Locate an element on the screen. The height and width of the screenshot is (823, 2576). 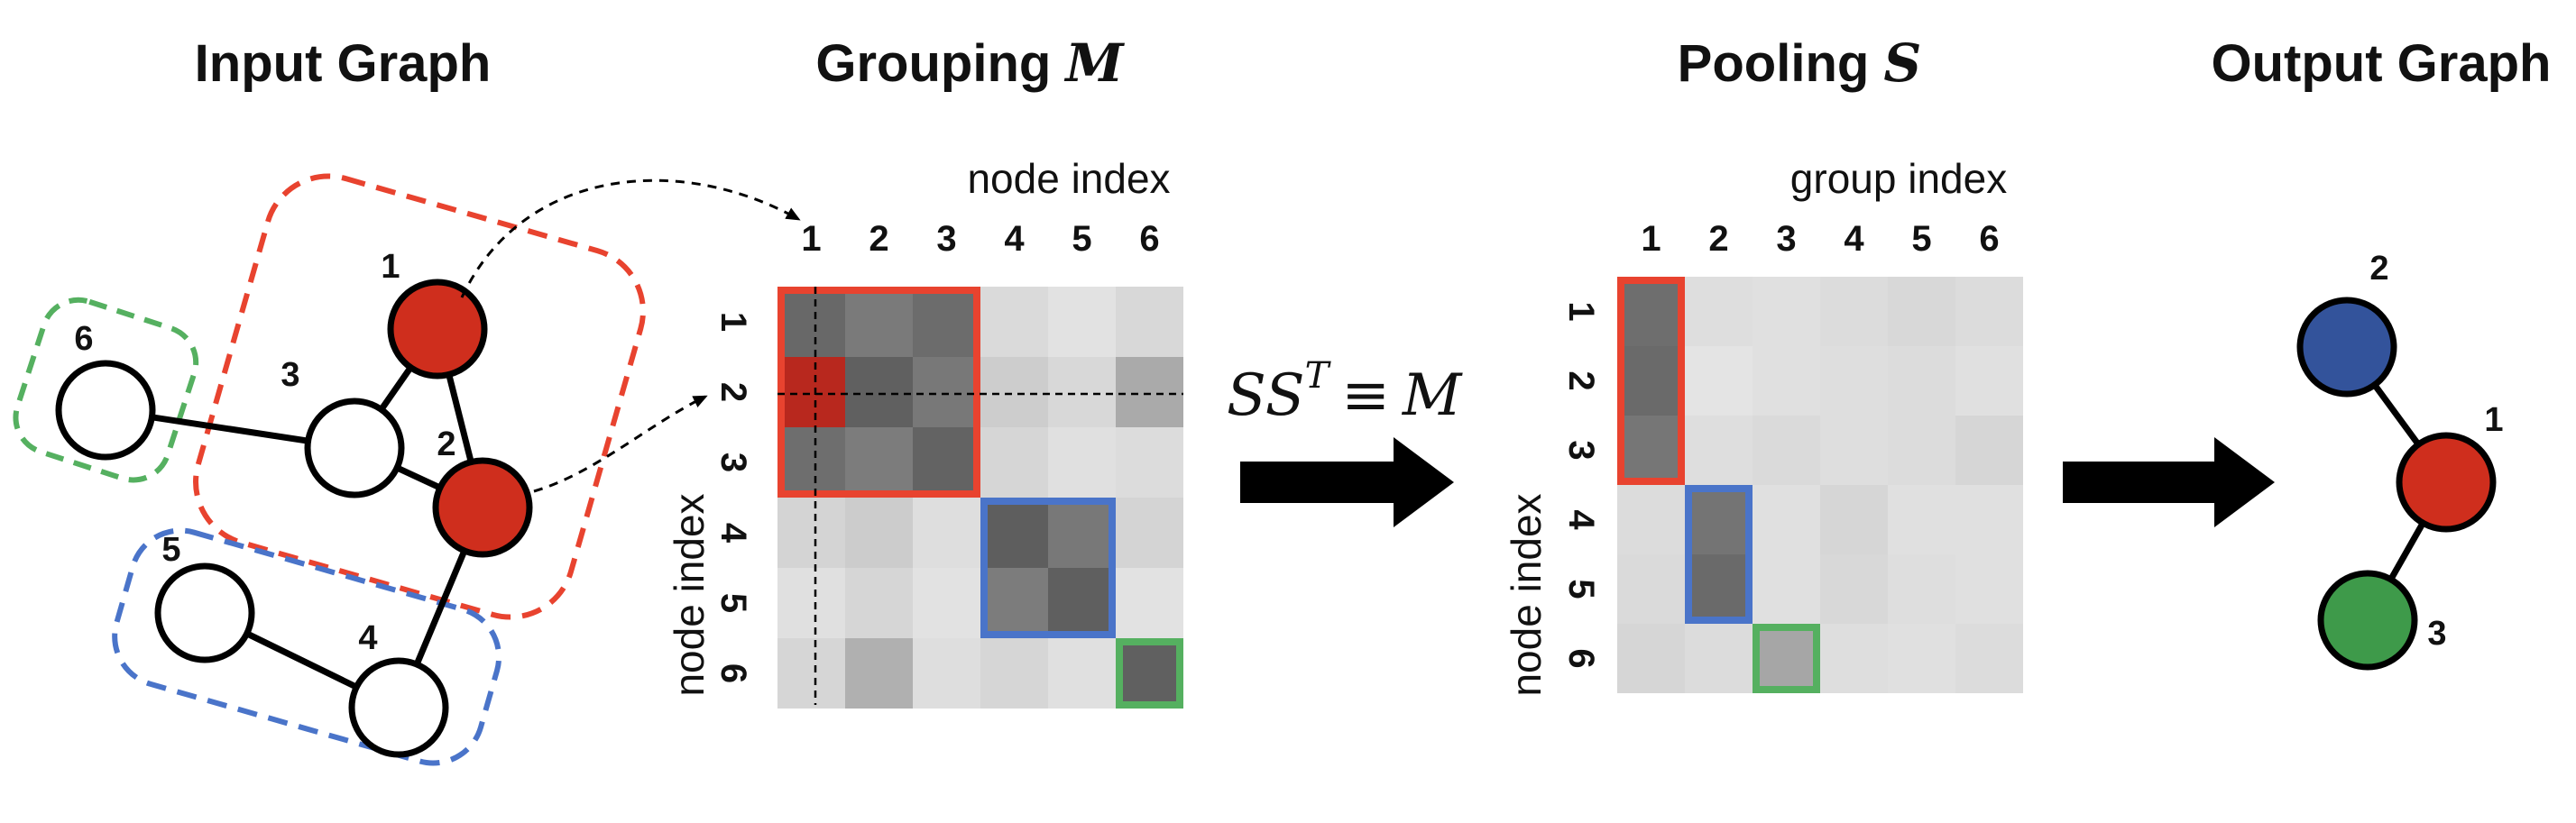
m-cell-r2-c5 is located at coordinates (1082, 392).